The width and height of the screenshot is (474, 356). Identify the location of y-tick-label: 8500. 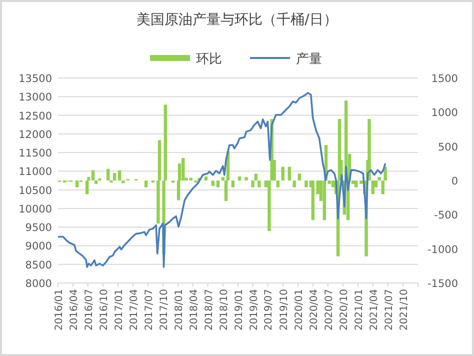
(38, 265).